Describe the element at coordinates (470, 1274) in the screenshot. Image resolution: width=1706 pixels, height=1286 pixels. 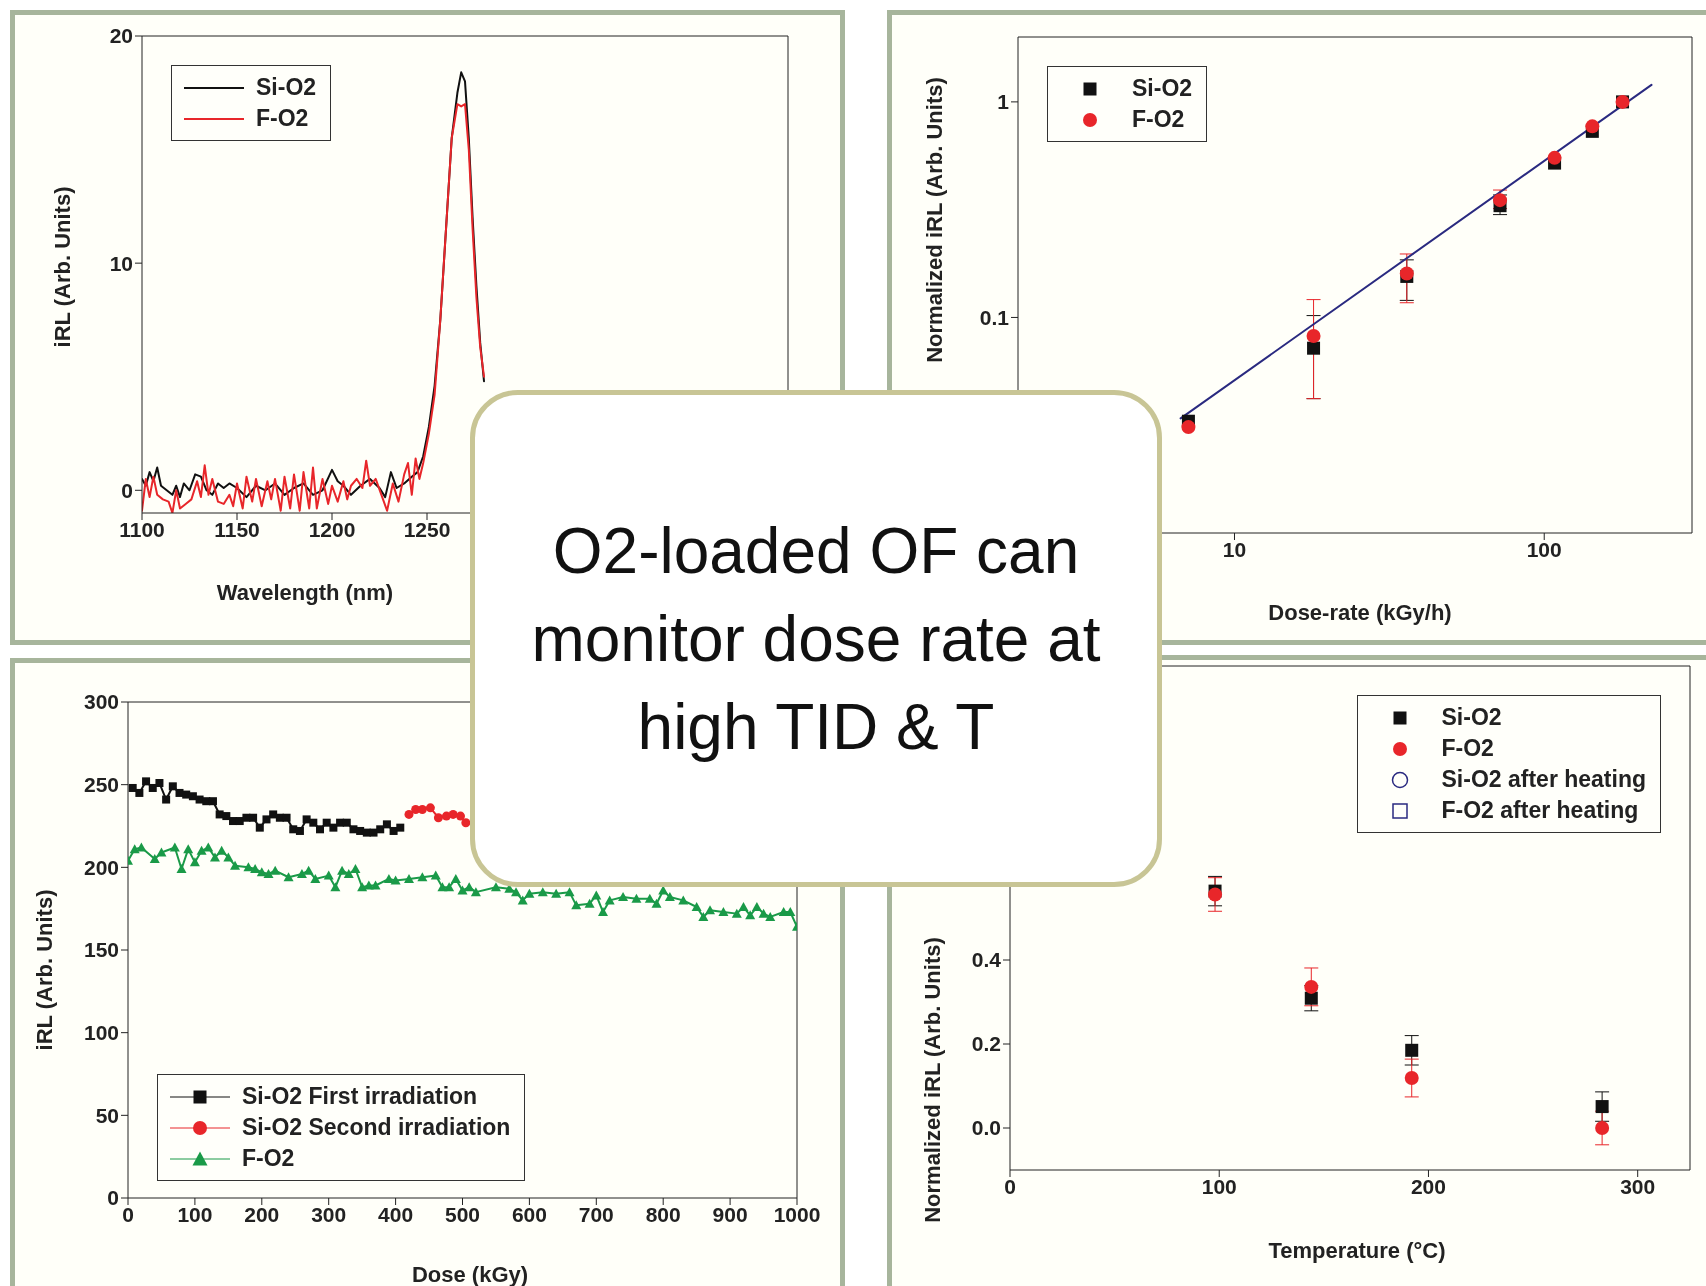
I see `x-axis-title: Dose (kGy)` at that location.